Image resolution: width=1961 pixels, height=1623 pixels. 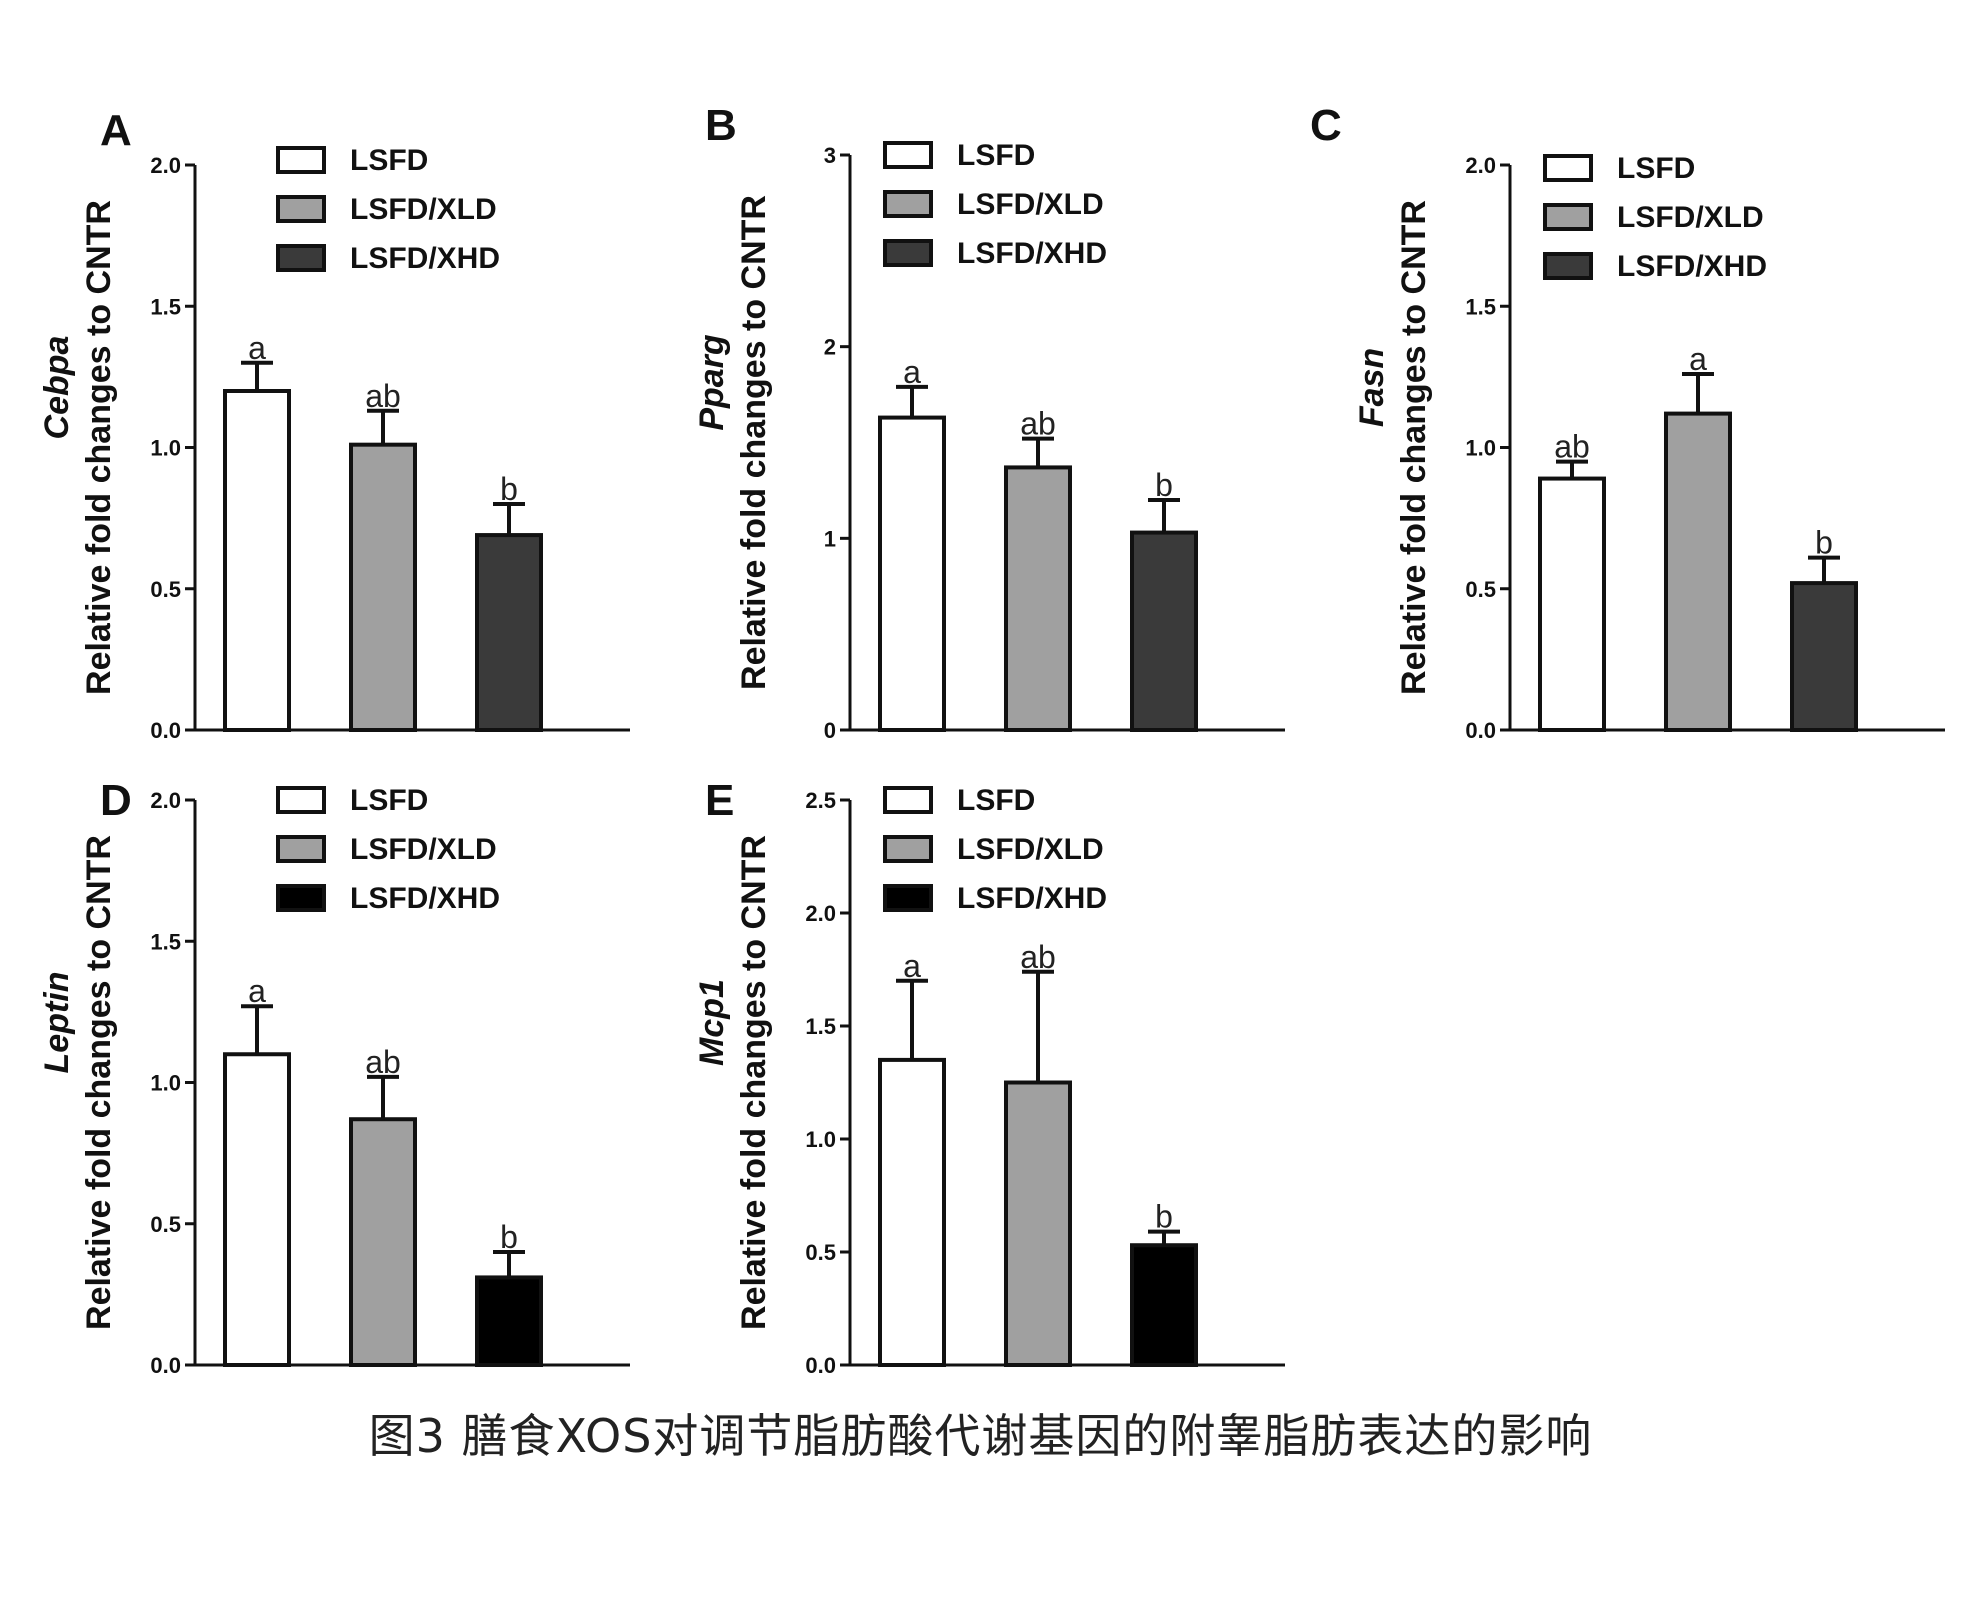 I want to click on y-tick-label: 2, so click(x=830, y=347).